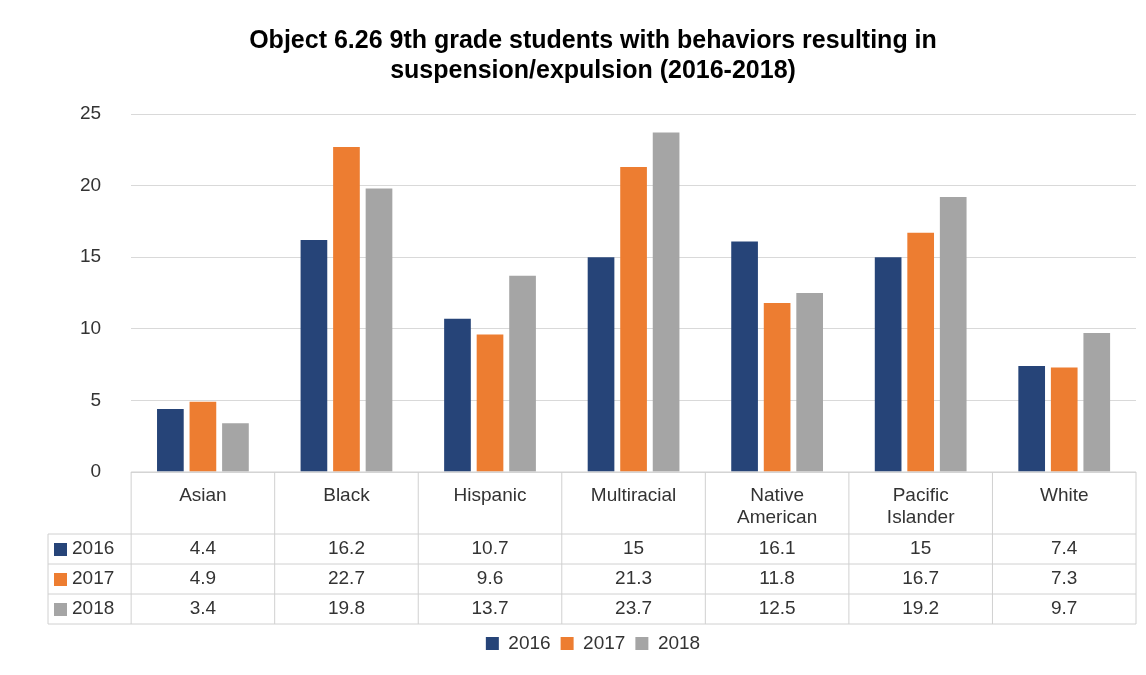  What do you see at coordinates (921, 578) in the screenshot?
I see `data-label: 16.7` at bounding box center [921, 578].